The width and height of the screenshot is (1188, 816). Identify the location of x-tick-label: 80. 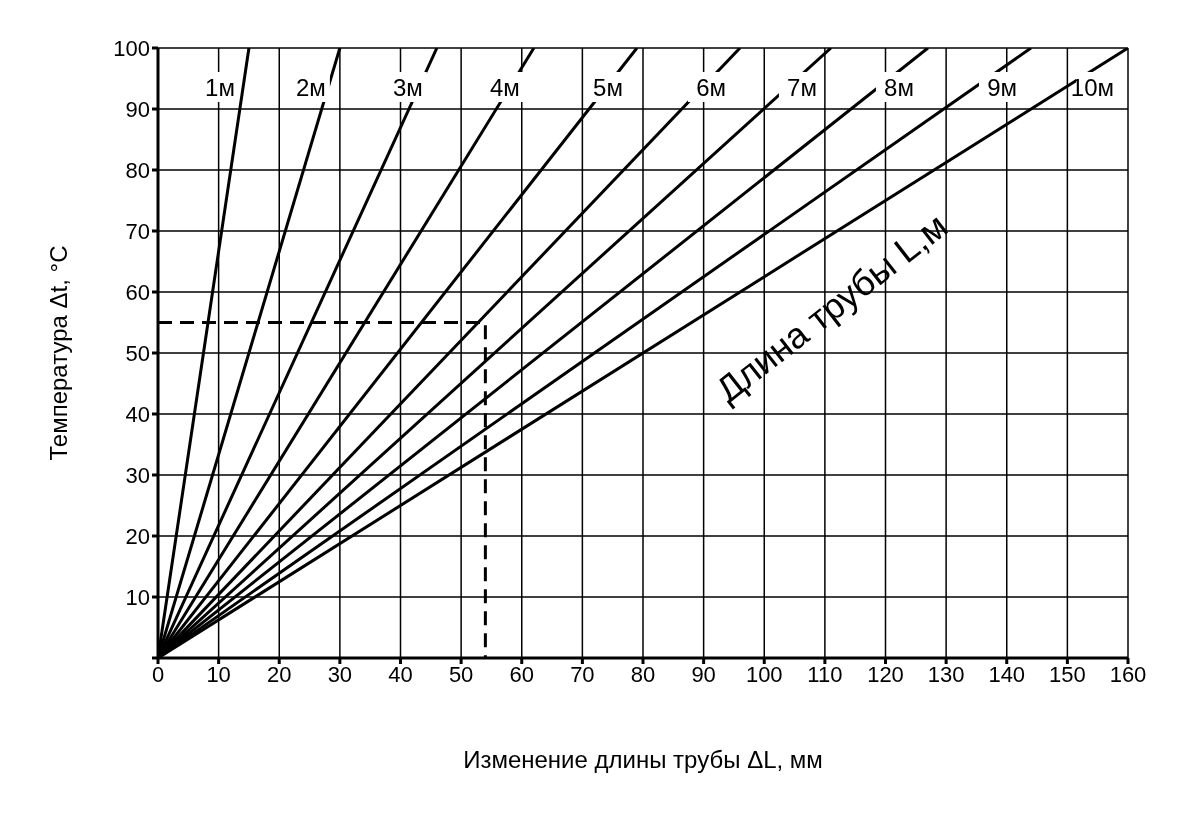
(643, 674).